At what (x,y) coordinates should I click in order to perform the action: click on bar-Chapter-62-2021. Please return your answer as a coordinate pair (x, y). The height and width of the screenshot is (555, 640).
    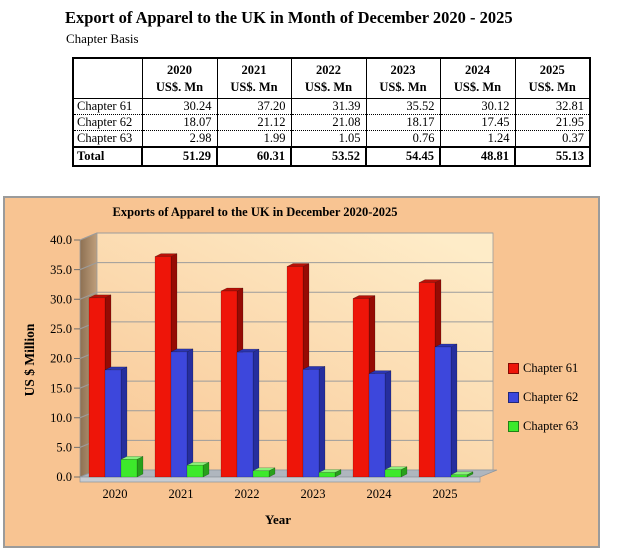
    Looking at the image, I should click on (179, 414).